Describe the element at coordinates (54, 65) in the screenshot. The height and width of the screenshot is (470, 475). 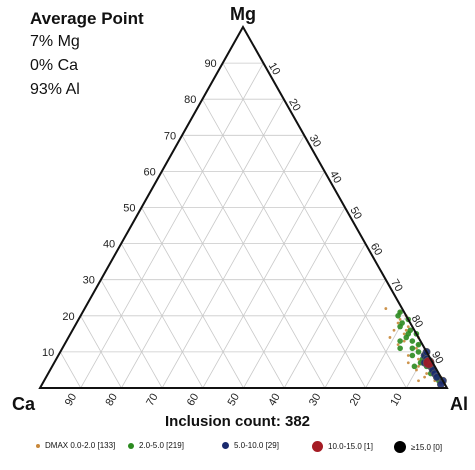
I see `average-ca-value: 0% Ca` at that location.